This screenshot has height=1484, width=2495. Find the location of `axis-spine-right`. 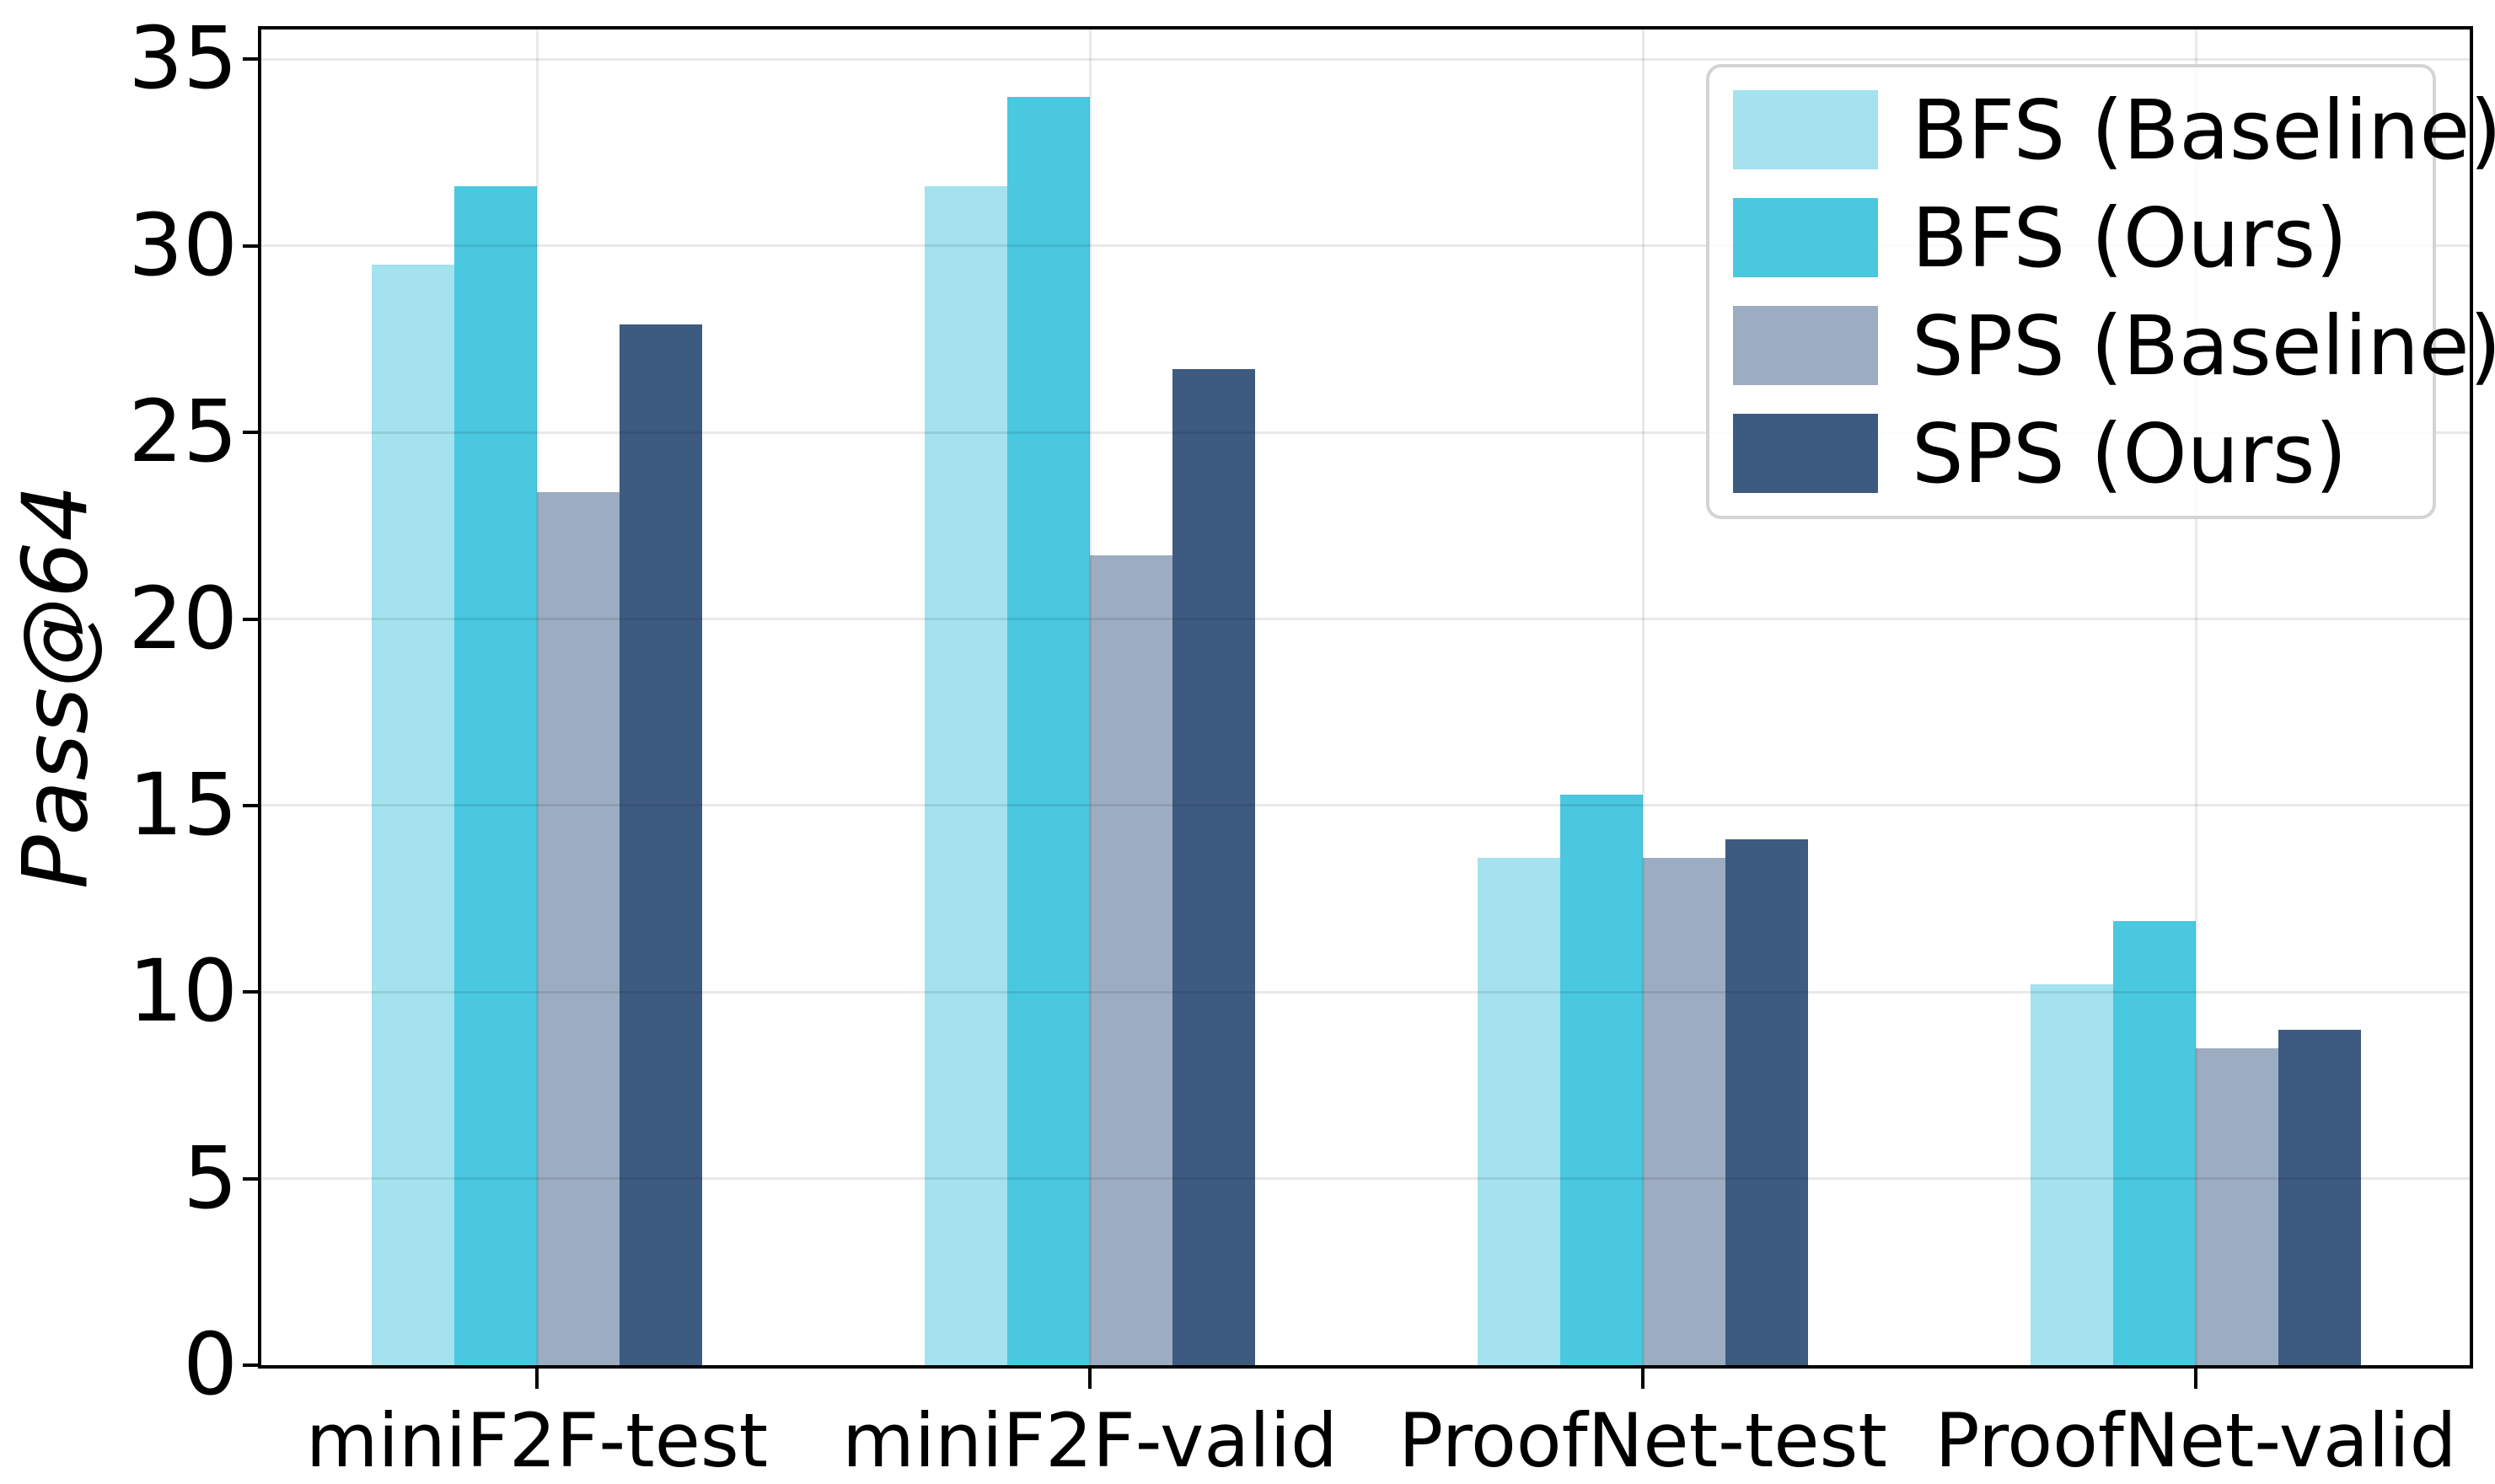

axis-spine-right is located at coordinates (2471, 697).